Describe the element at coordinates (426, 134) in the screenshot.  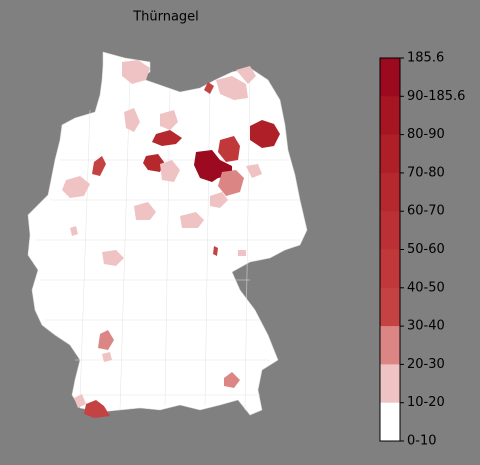
I see `legend-label: 80-90` at that location.